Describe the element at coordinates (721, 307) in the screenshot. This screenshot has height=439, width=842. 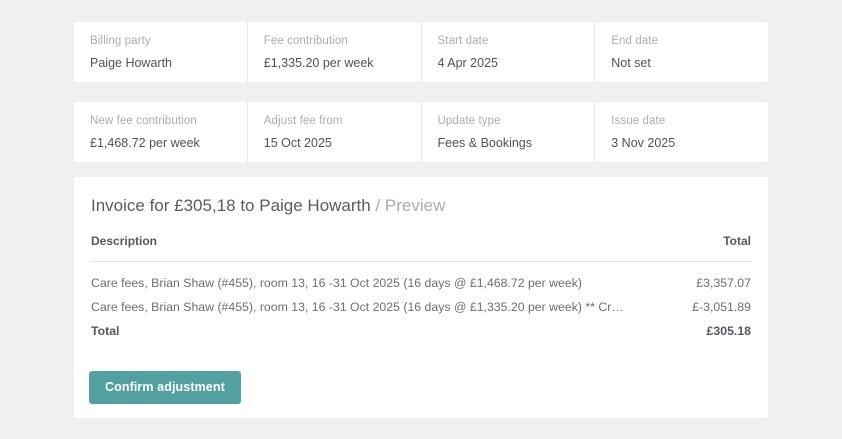
I see `line-item-amount: £-3,051.89` at that location.